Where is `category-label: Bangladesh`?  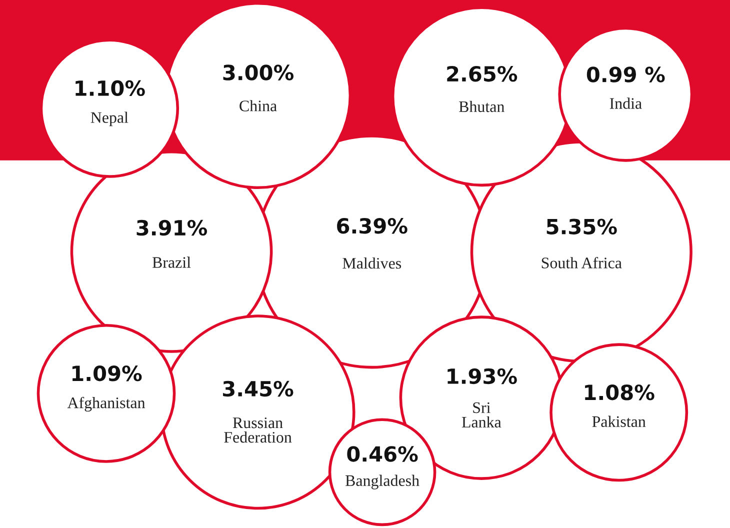
category-label: Bangladesh is located at coordinates (382, 482).